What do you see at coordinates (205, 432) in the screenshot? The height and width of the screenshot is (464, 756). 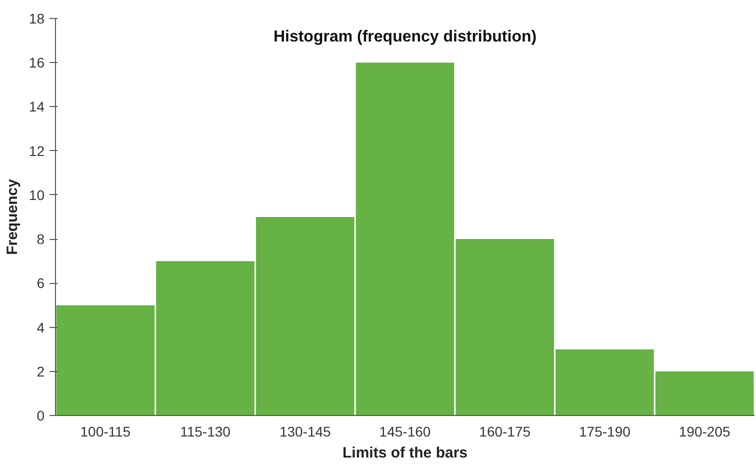 I see `x-tick-label: 115-130` at bounding box center [205, 432].